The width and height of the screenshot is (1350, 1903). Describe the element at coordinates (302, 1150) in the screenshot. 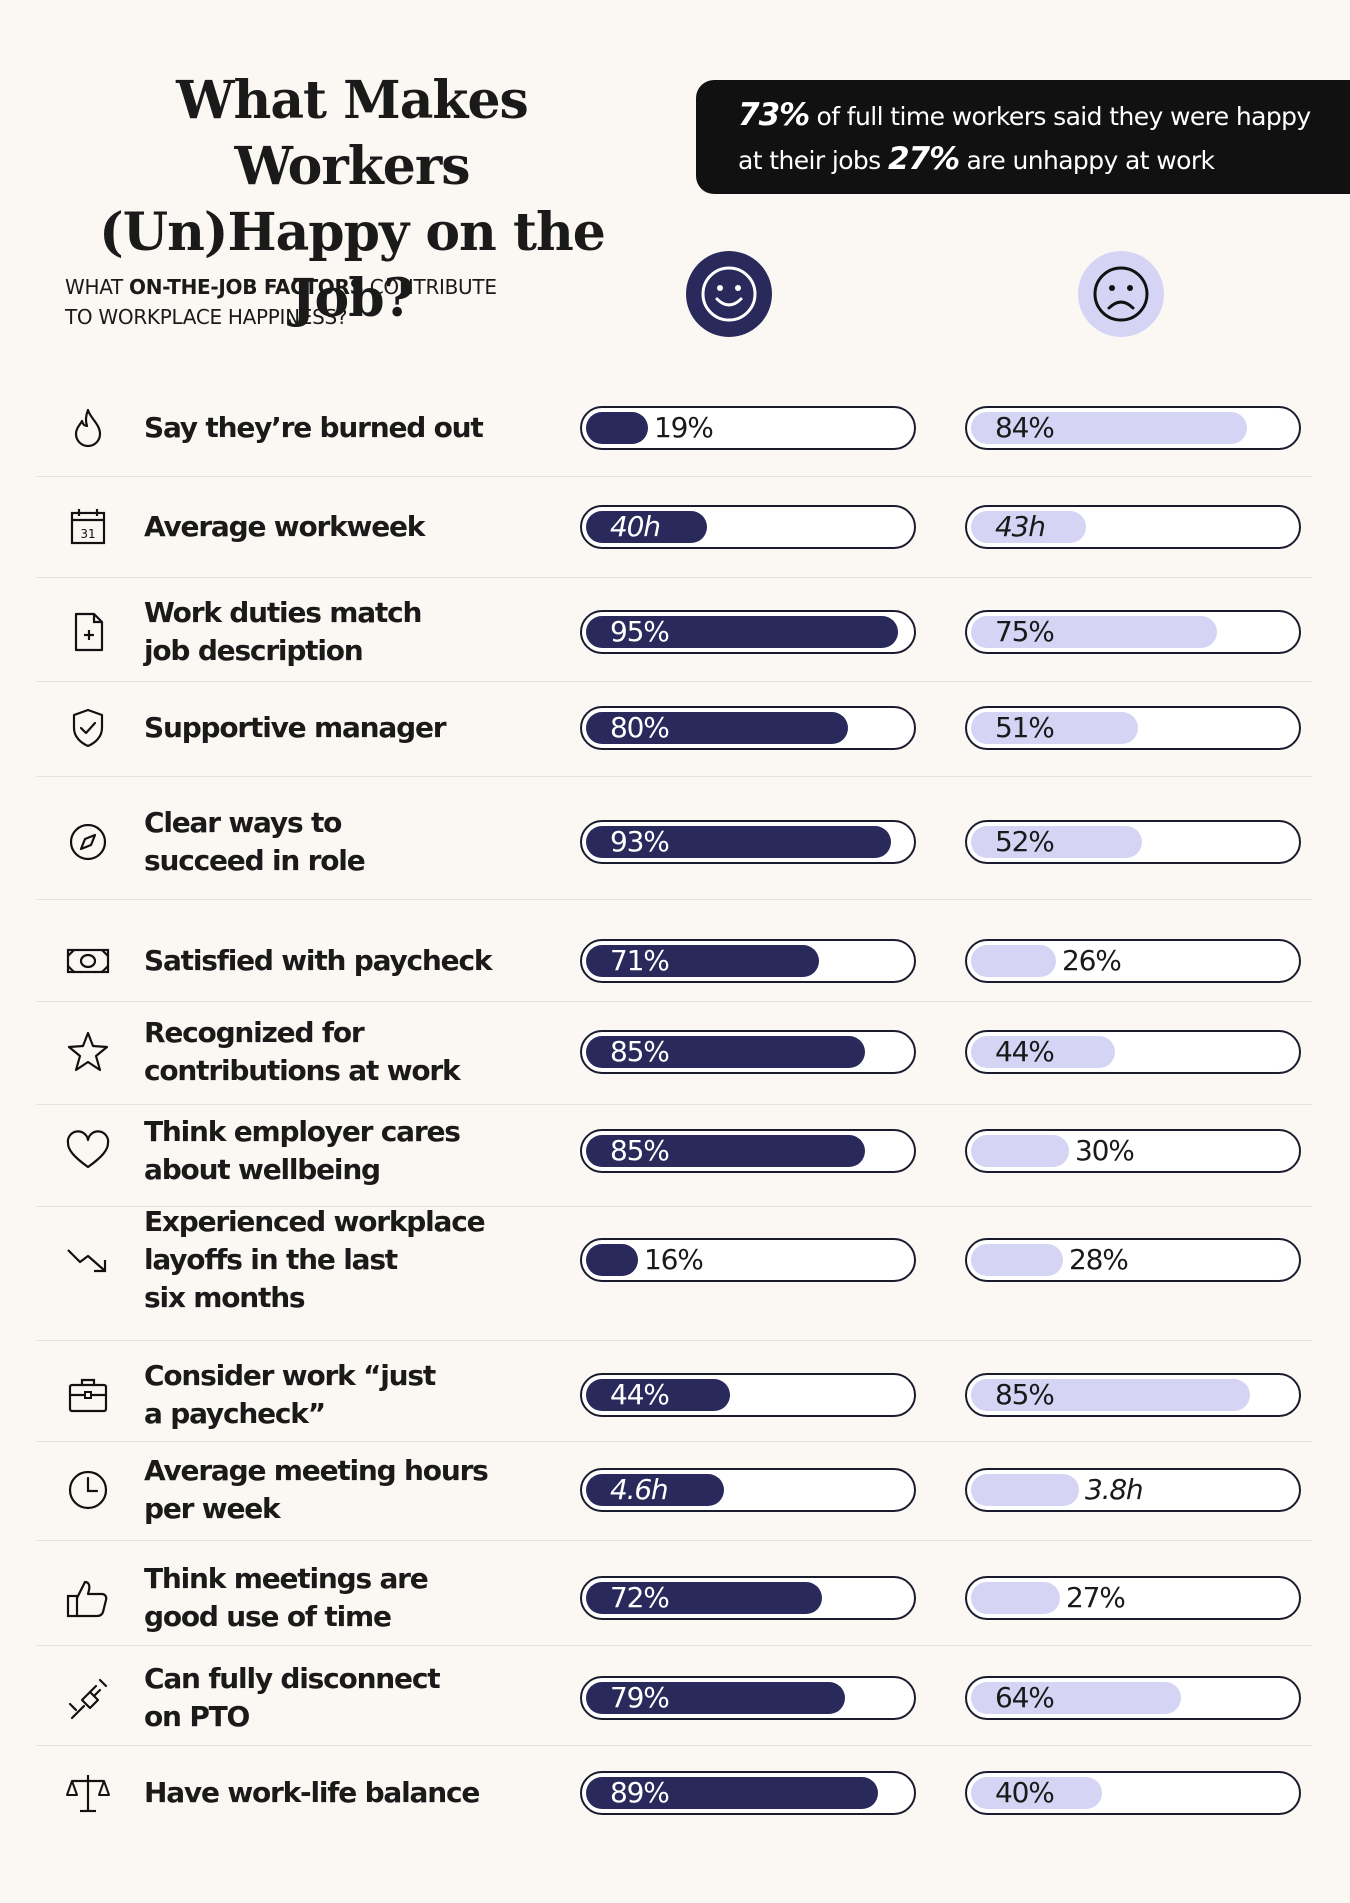

I see `factor-label: Think employer cares about wellbeing` at that location.